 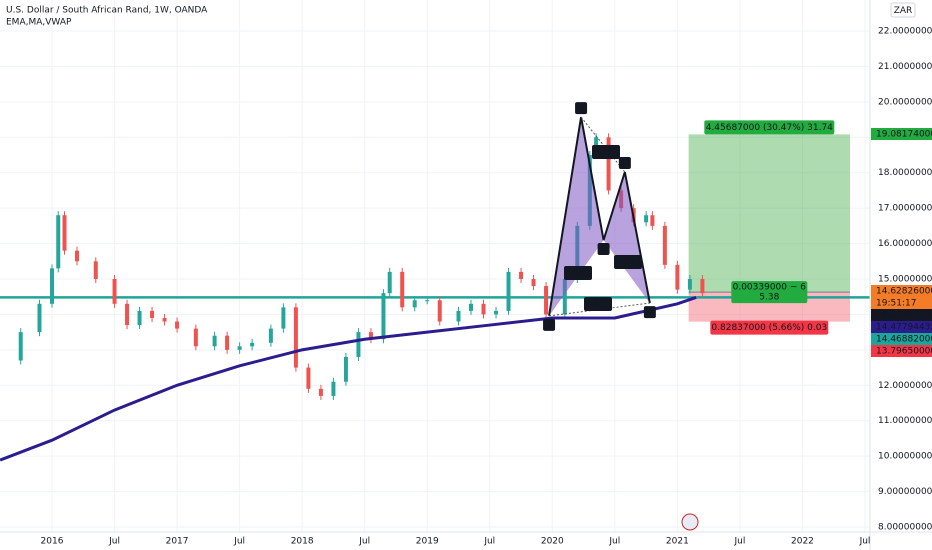 I want to click on event-icon, so click(x=690, y=522).